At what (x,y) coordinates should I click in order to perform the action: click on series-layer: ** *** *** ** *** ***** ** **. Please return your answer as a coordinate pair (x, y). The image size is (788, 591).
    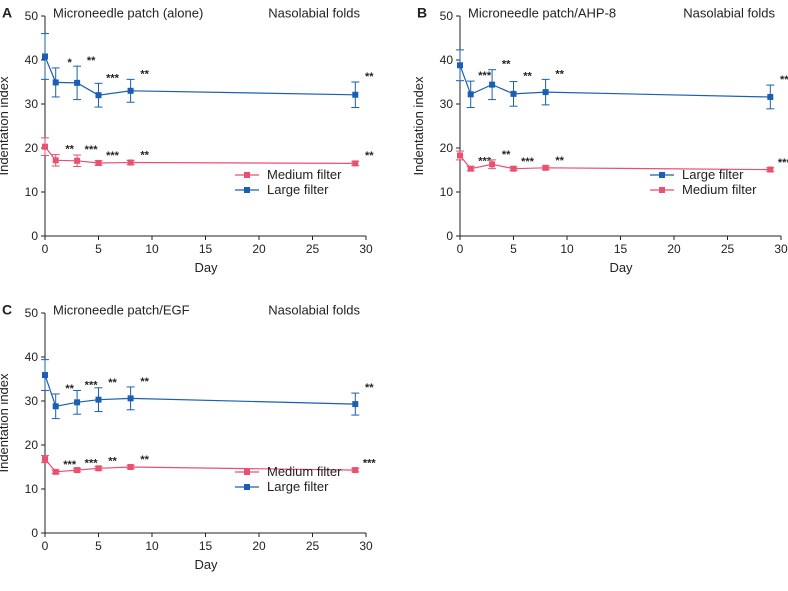
    Looking at the image, I should click on (207, 100).